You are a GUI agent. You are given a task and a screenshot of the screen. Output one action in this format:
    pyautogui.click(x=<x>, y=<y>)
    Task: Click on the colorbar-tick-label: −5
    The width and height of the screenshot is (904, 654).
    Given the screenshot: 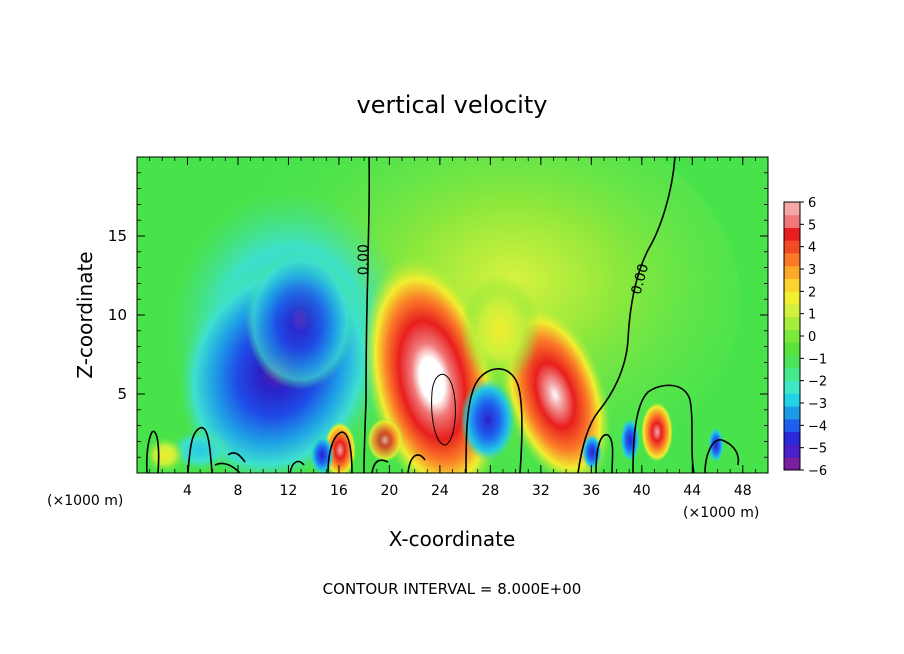 What is the action you would take?
    pyautogui.click(x=817, y=449)
    